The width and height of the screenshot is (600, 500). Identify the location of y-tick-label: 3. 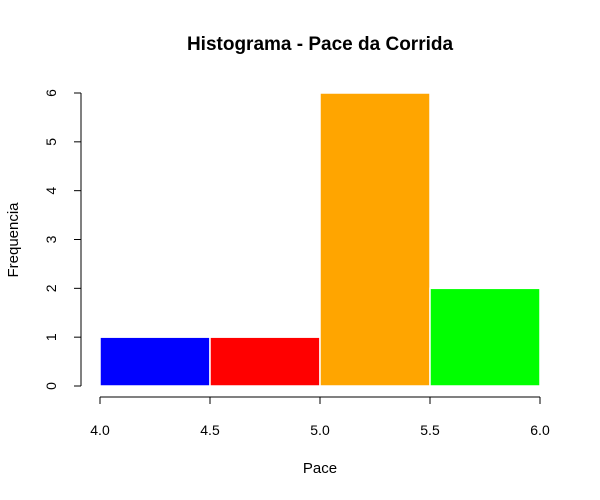
(51, 239).